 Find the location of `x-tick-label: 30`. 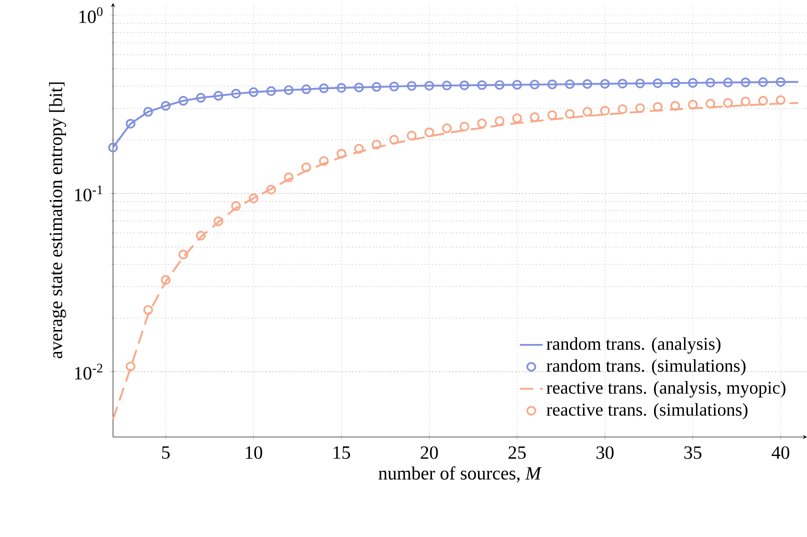

x-tick-label: 30 is located at coordinates (605, 452).